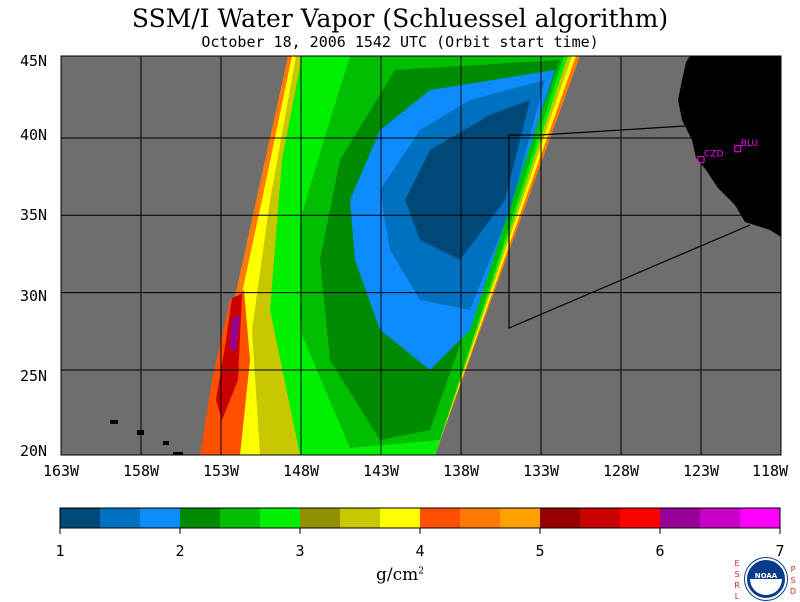 This screenshot has height=602, width=800. What do you see at coordinates (737, 580) in the screenshot?
I see `esrl-letters: E S R L` at bounding box center [737, 580].